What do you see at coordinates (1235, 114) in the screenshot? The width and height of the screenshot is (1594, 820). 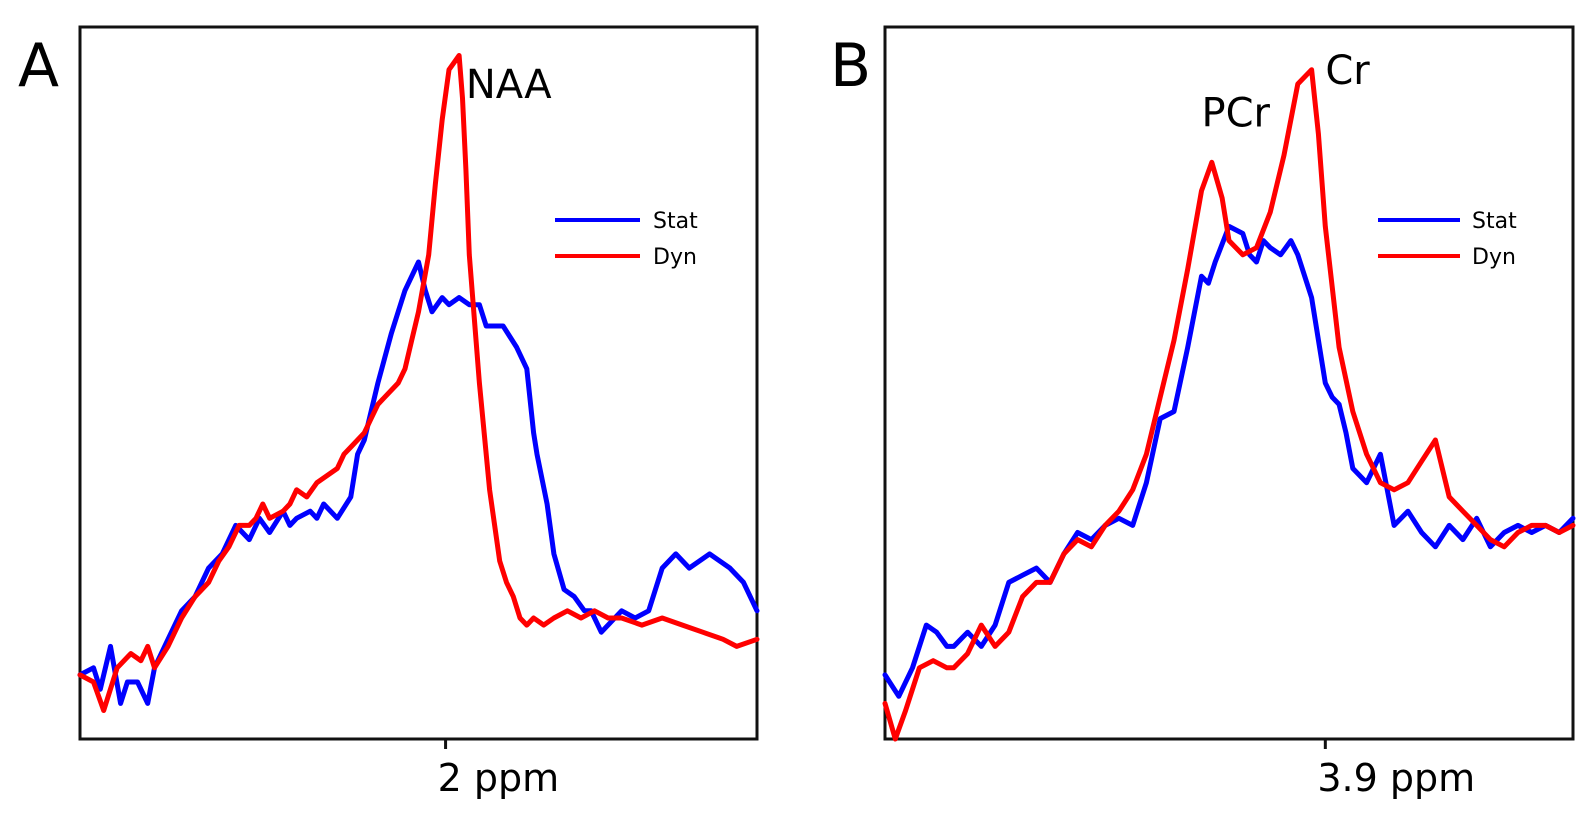 I see `panel-b-peak-label-pcr: PCr` at bounding box center [1235, 114].